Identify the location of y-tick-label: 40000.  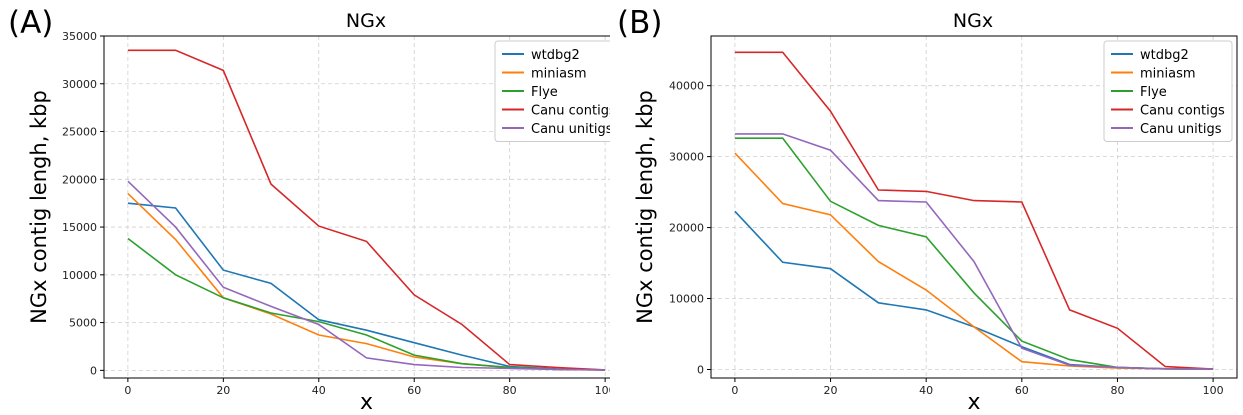
(686, 86).